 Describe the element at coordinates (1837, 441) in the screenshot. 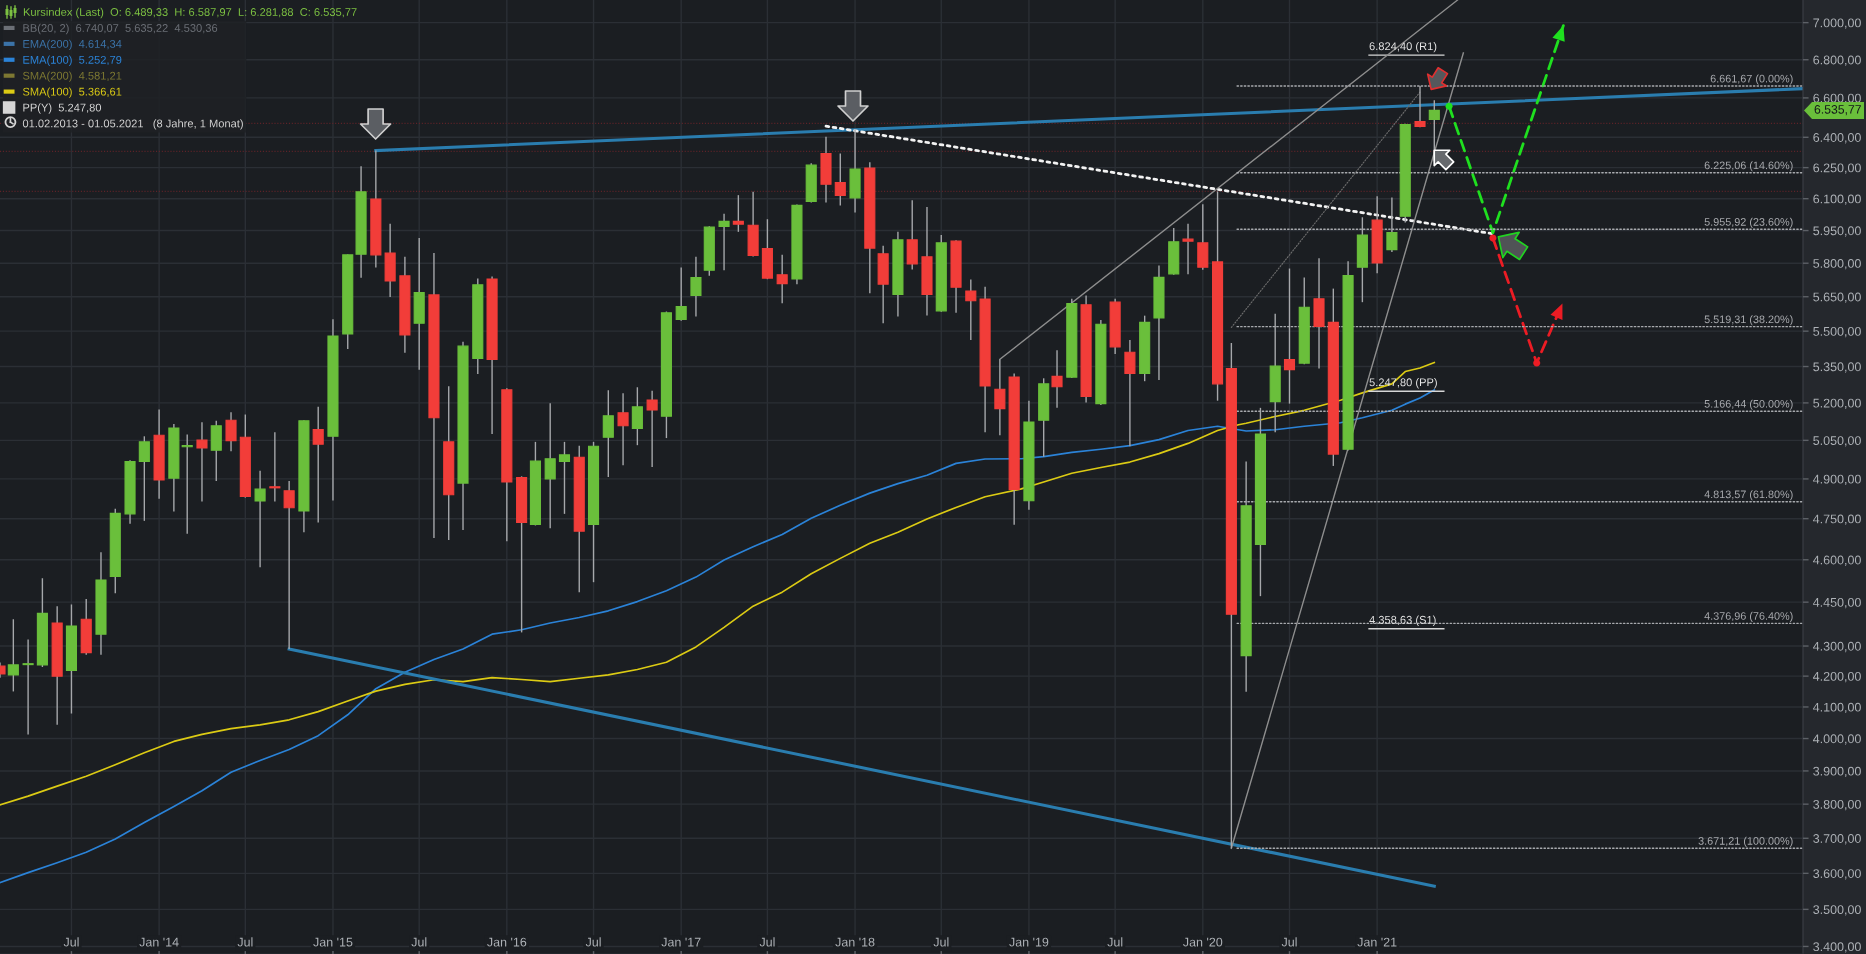

I see `y-tick-label: 5.050,00` at that location.